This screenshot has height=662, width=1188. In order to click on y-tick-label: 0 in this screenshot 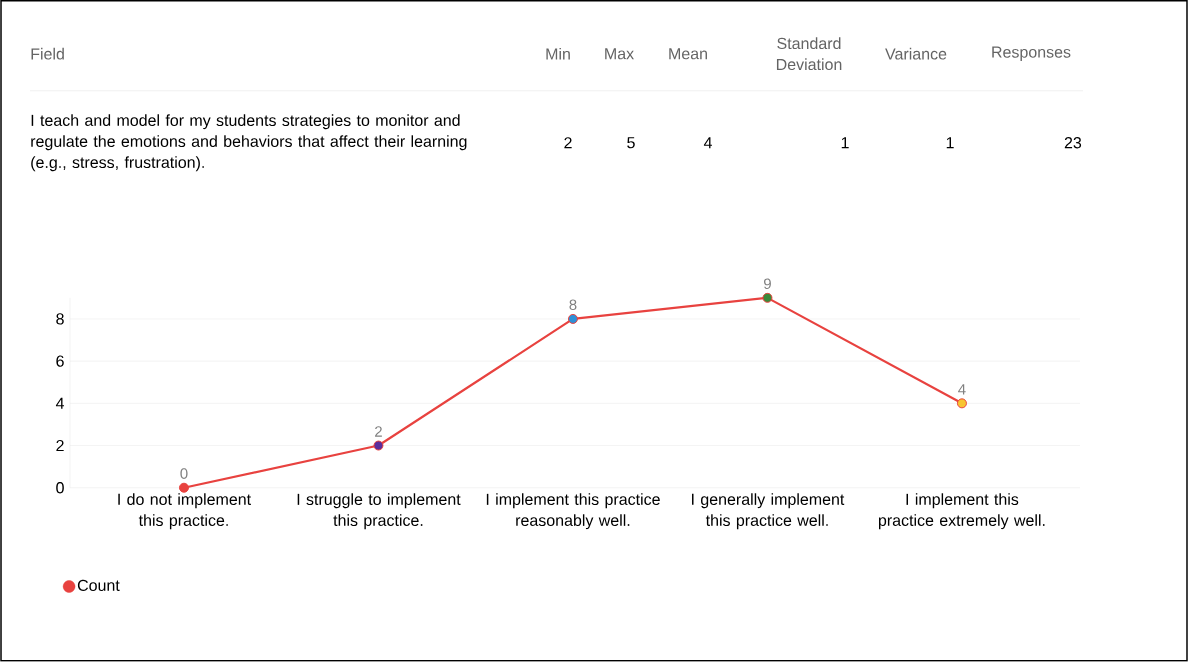, I will do `click(60, 488)`.